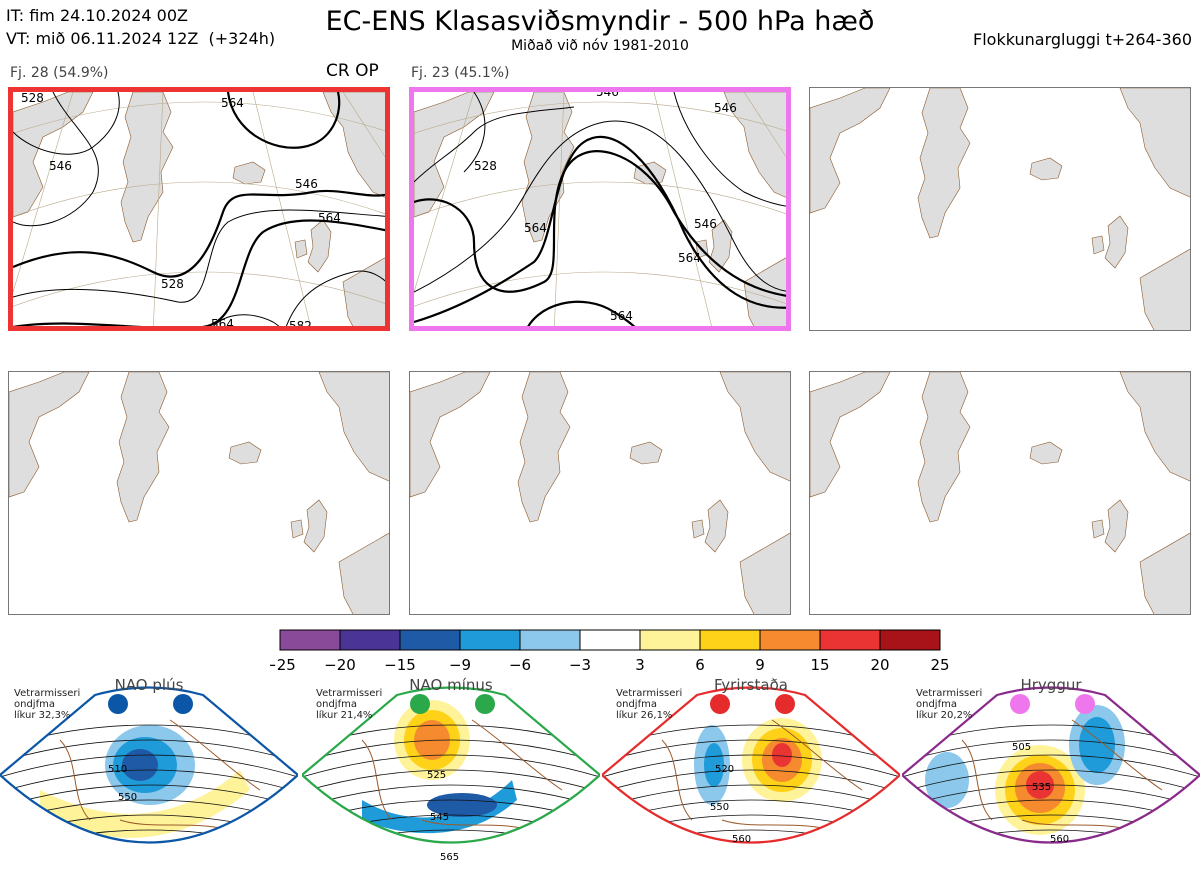 The height and width of the screenshot is (871, 1200). What do you see at coordinates (451, 685) in the screenshot?
I see `regime-title: NAO mínus` at bounding box center [451, 685].